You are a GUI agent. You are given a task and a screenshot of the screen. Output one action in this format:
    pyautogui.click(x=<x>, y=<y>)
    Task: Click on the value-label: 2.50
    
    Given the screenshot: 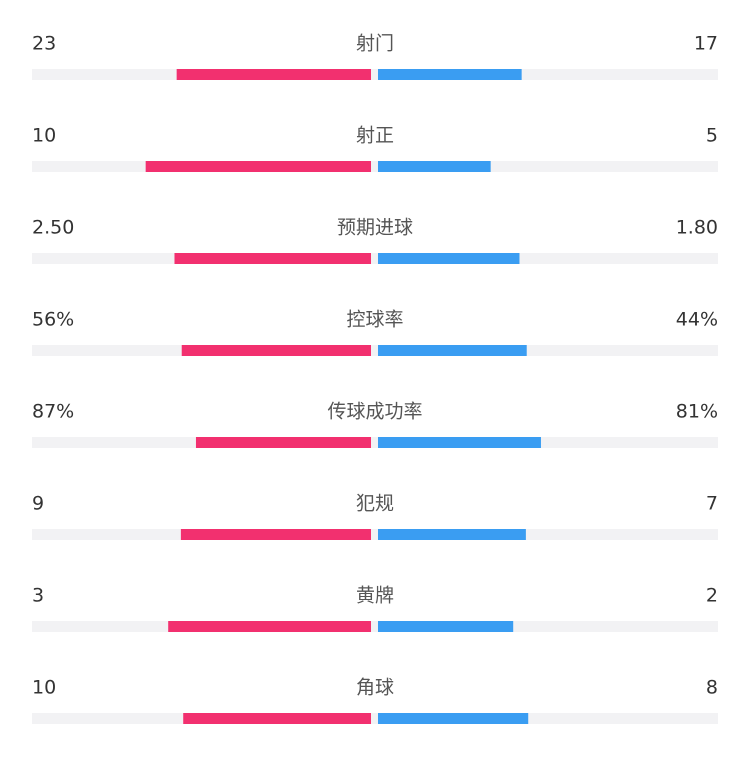 What is the action you would take?
    pyautogui.click(x=53, y=228)
    